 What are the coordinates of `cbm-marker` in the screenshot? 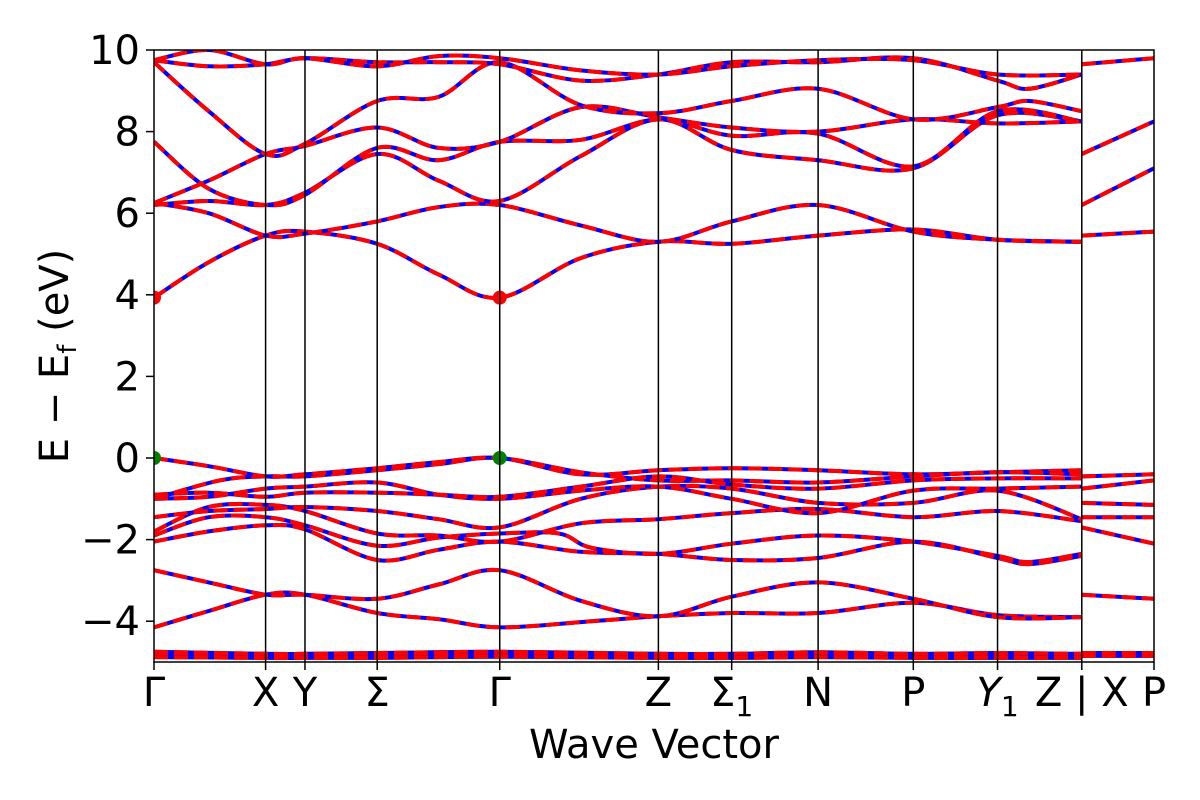 It's located at (157, 297).